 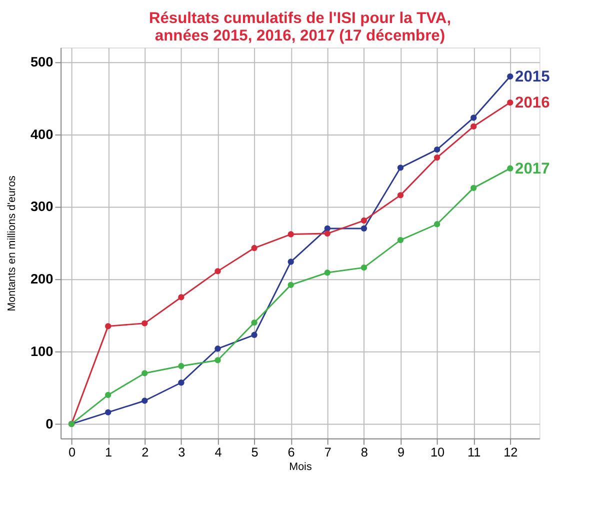 What do you see at coordinates (364, 452) in the screenshot?
I see `x-tick-label: 8` at bounding box center [364, 452].